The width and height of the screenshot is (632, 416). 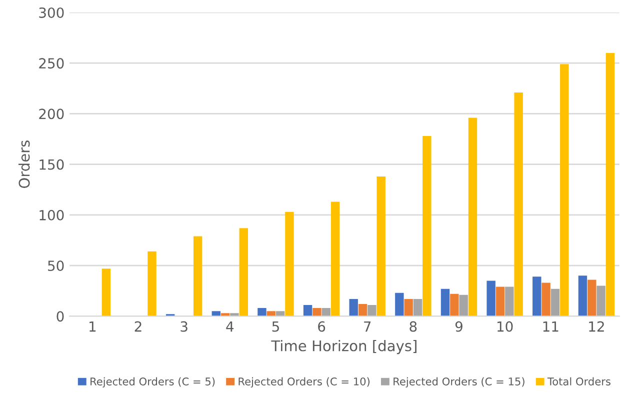 I want to click on x-tick-label: 1, so click(x=93, y=326).